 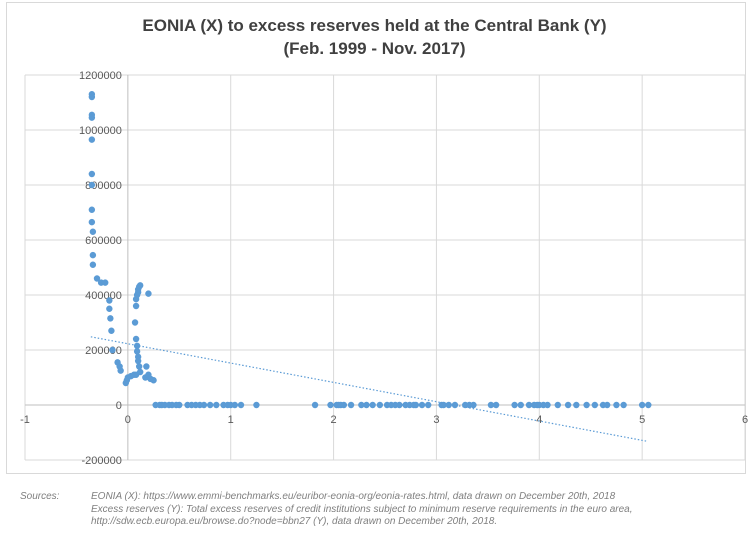 What do you see at coordinates (100, 76) in the screenshot?
I see `y-tick-label: 1200000` at bounding box center [100, 76].